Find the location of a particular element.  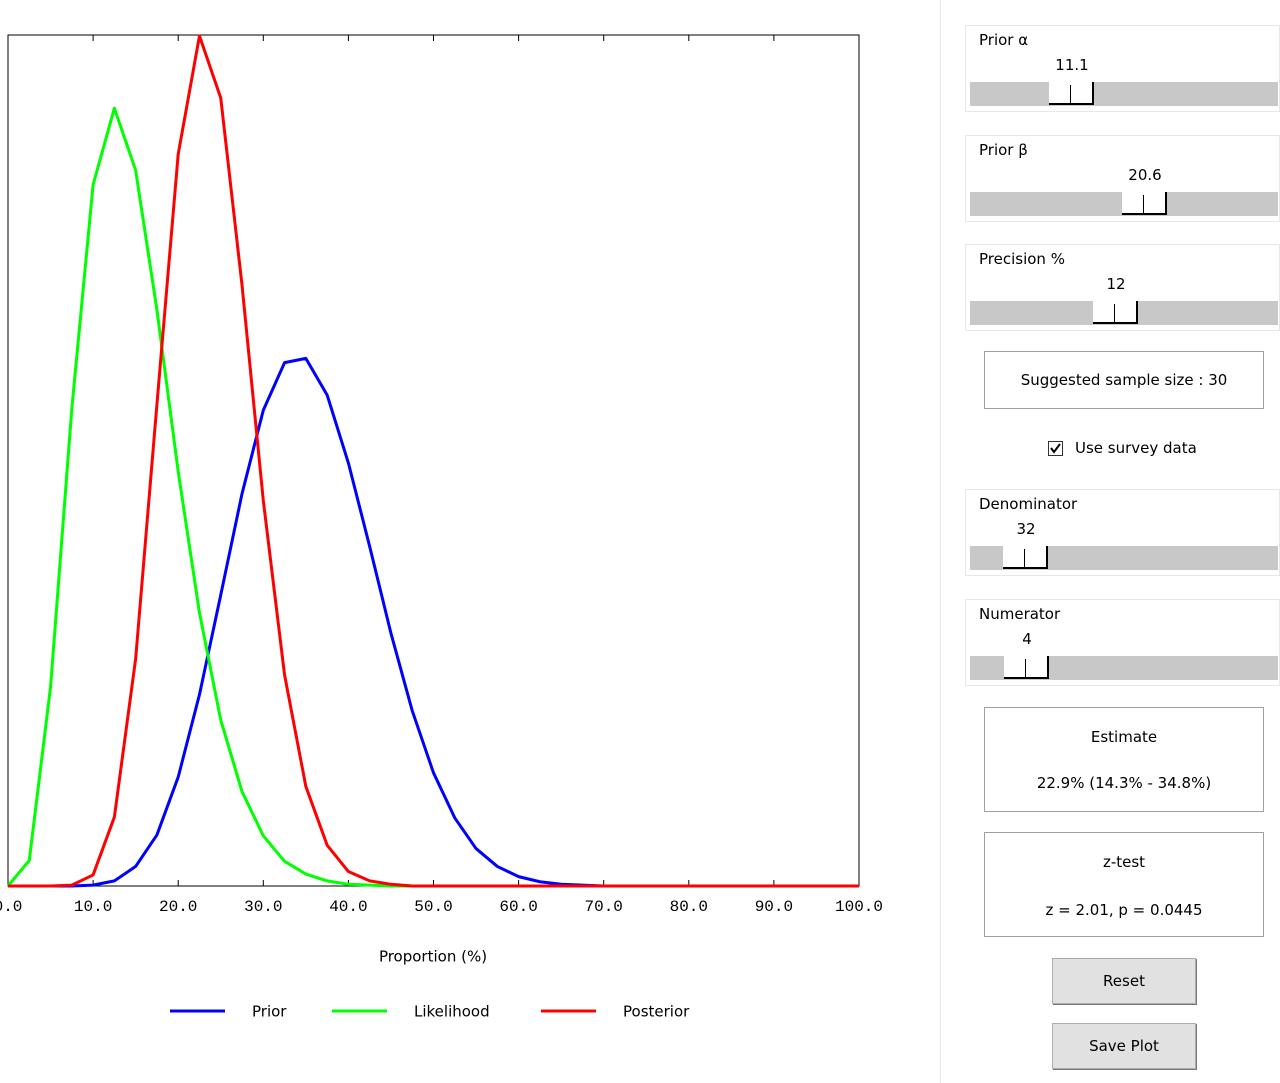

slider-value: 4 is located at coordinates (1027, 639).